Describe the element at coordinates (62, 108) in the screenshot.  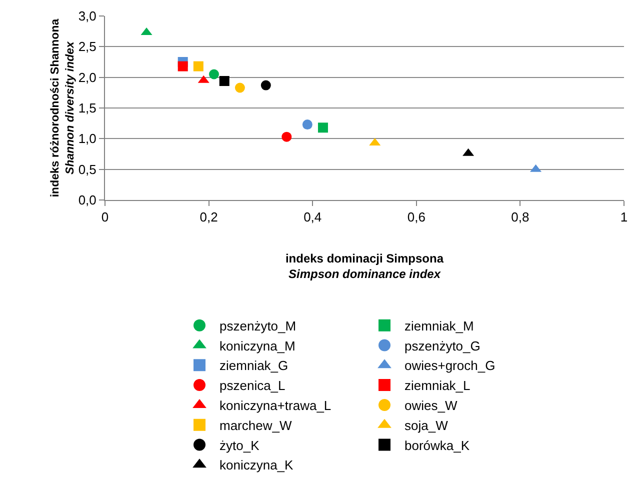
I see `y-axis-title: indeks różnorodności Shannona Shannon diversity index` at that location.